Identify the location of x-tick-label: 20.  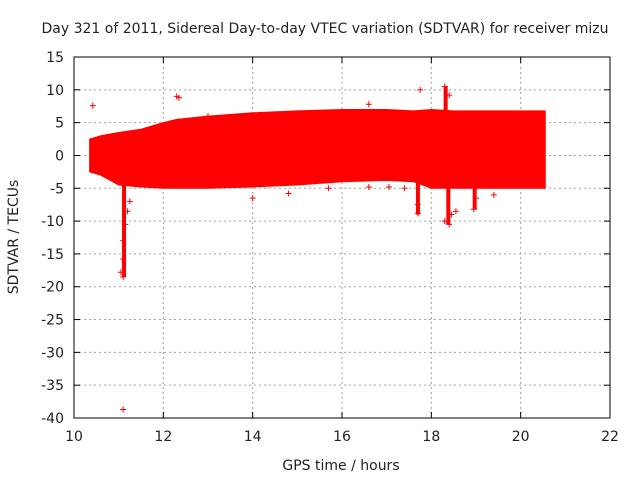
(521, 437).